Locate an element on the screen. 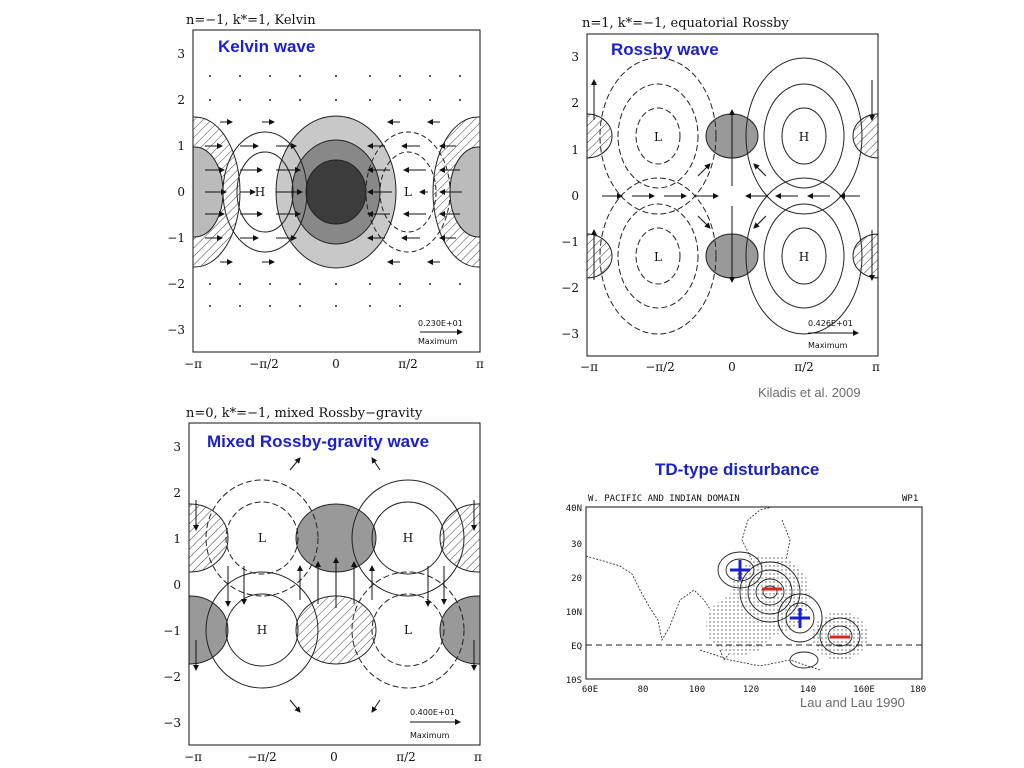 This screenshot has height=768, width=1024. map-lon-ticks: 60E 80 100 120 140 160E 180 is located at coordinates (754, 690).